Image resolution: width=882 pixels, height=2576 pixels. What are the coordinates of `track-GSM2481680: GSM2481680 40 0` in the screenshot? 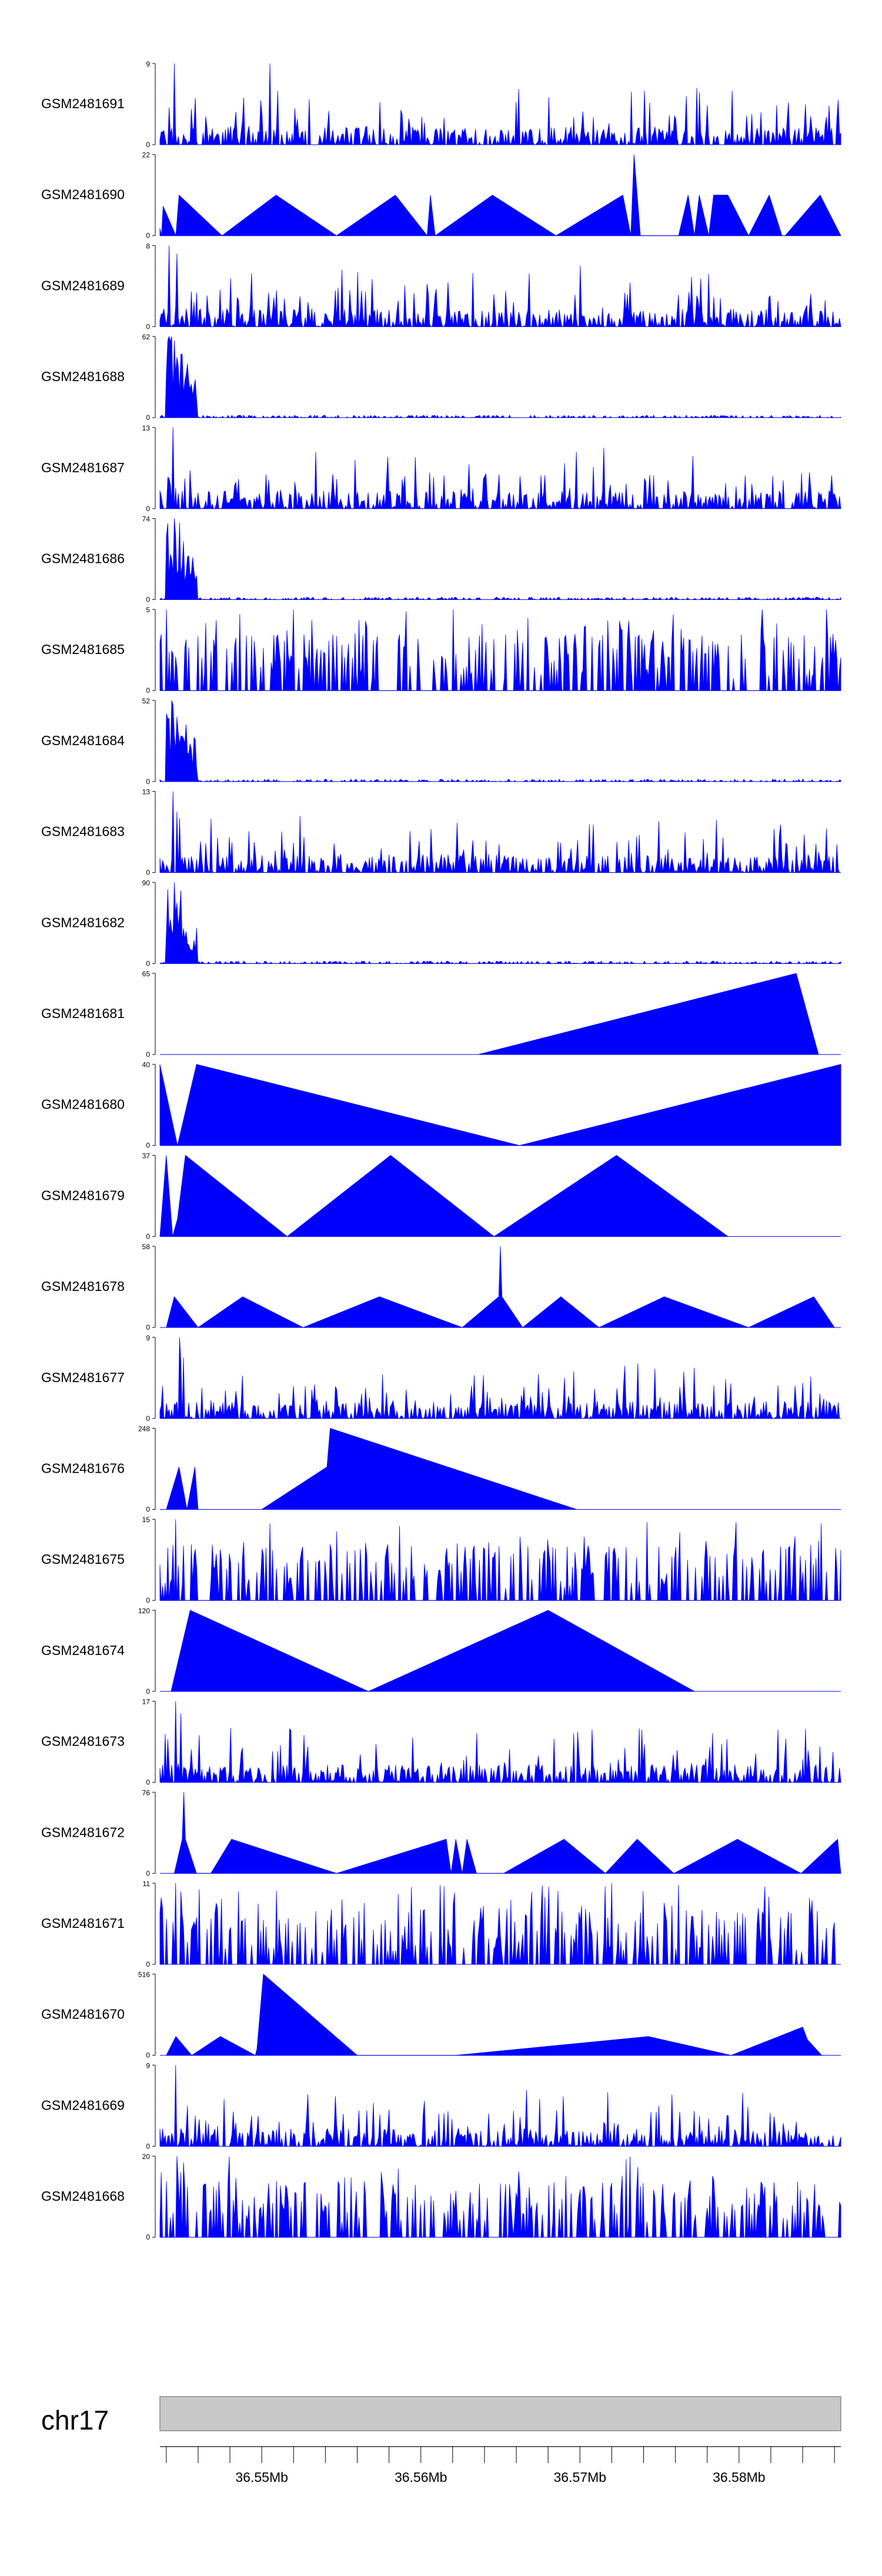 It's located at (441, 1105).